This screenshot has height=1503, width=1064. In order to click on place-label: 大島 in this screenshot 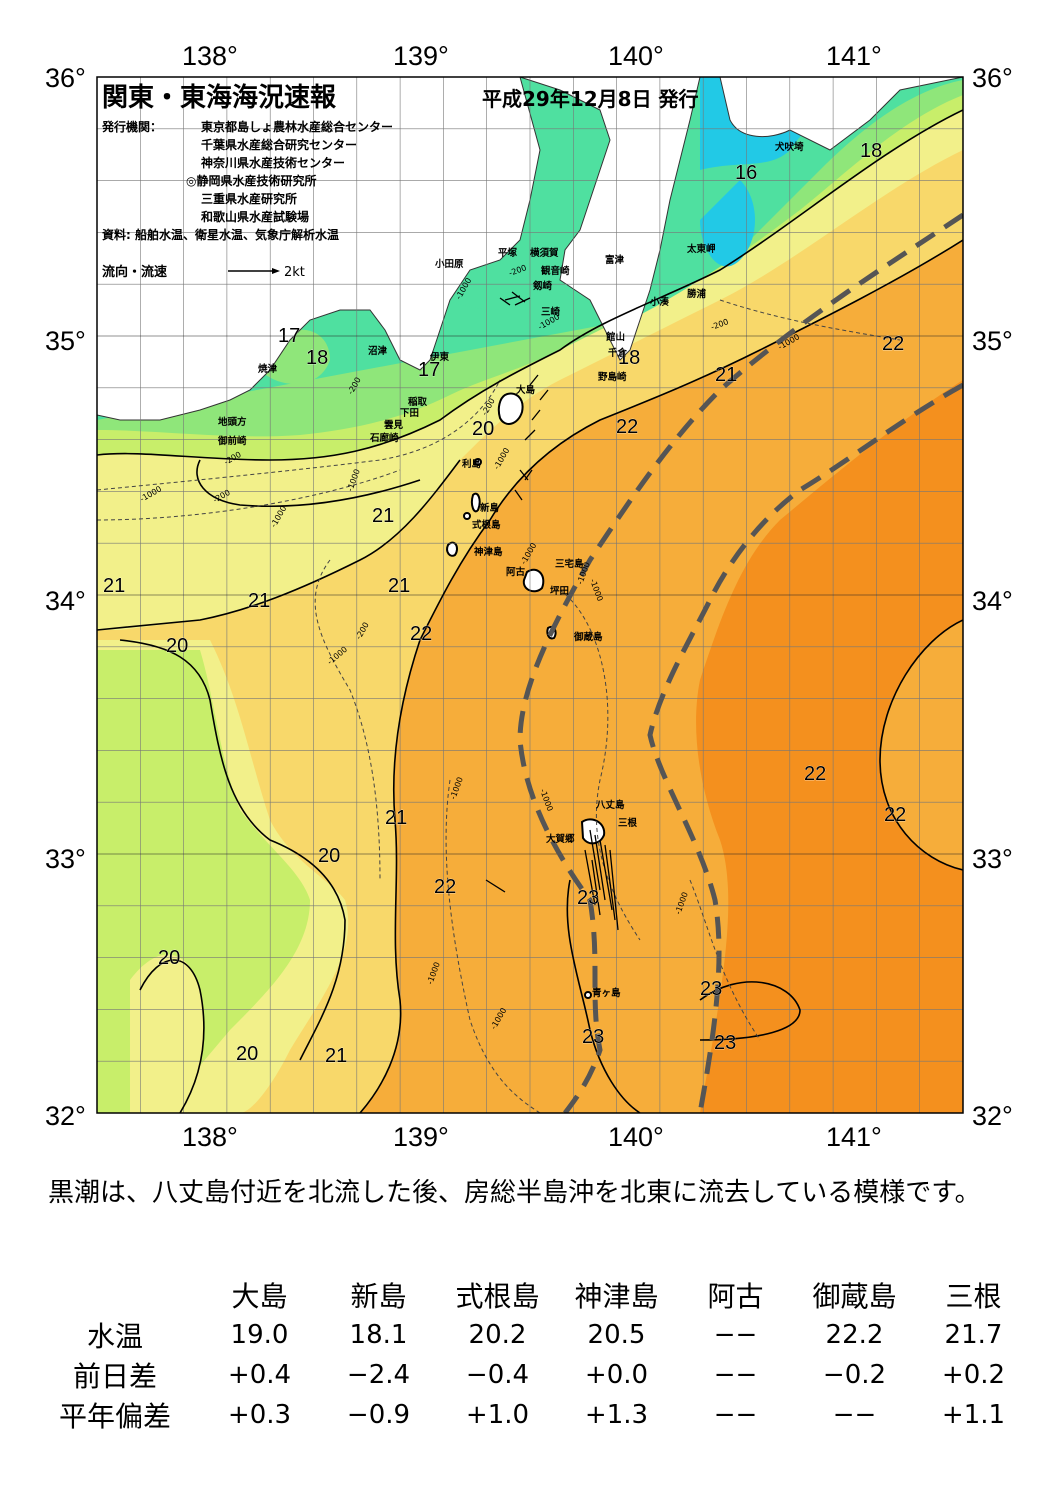, I will do `click(526, 390)`.